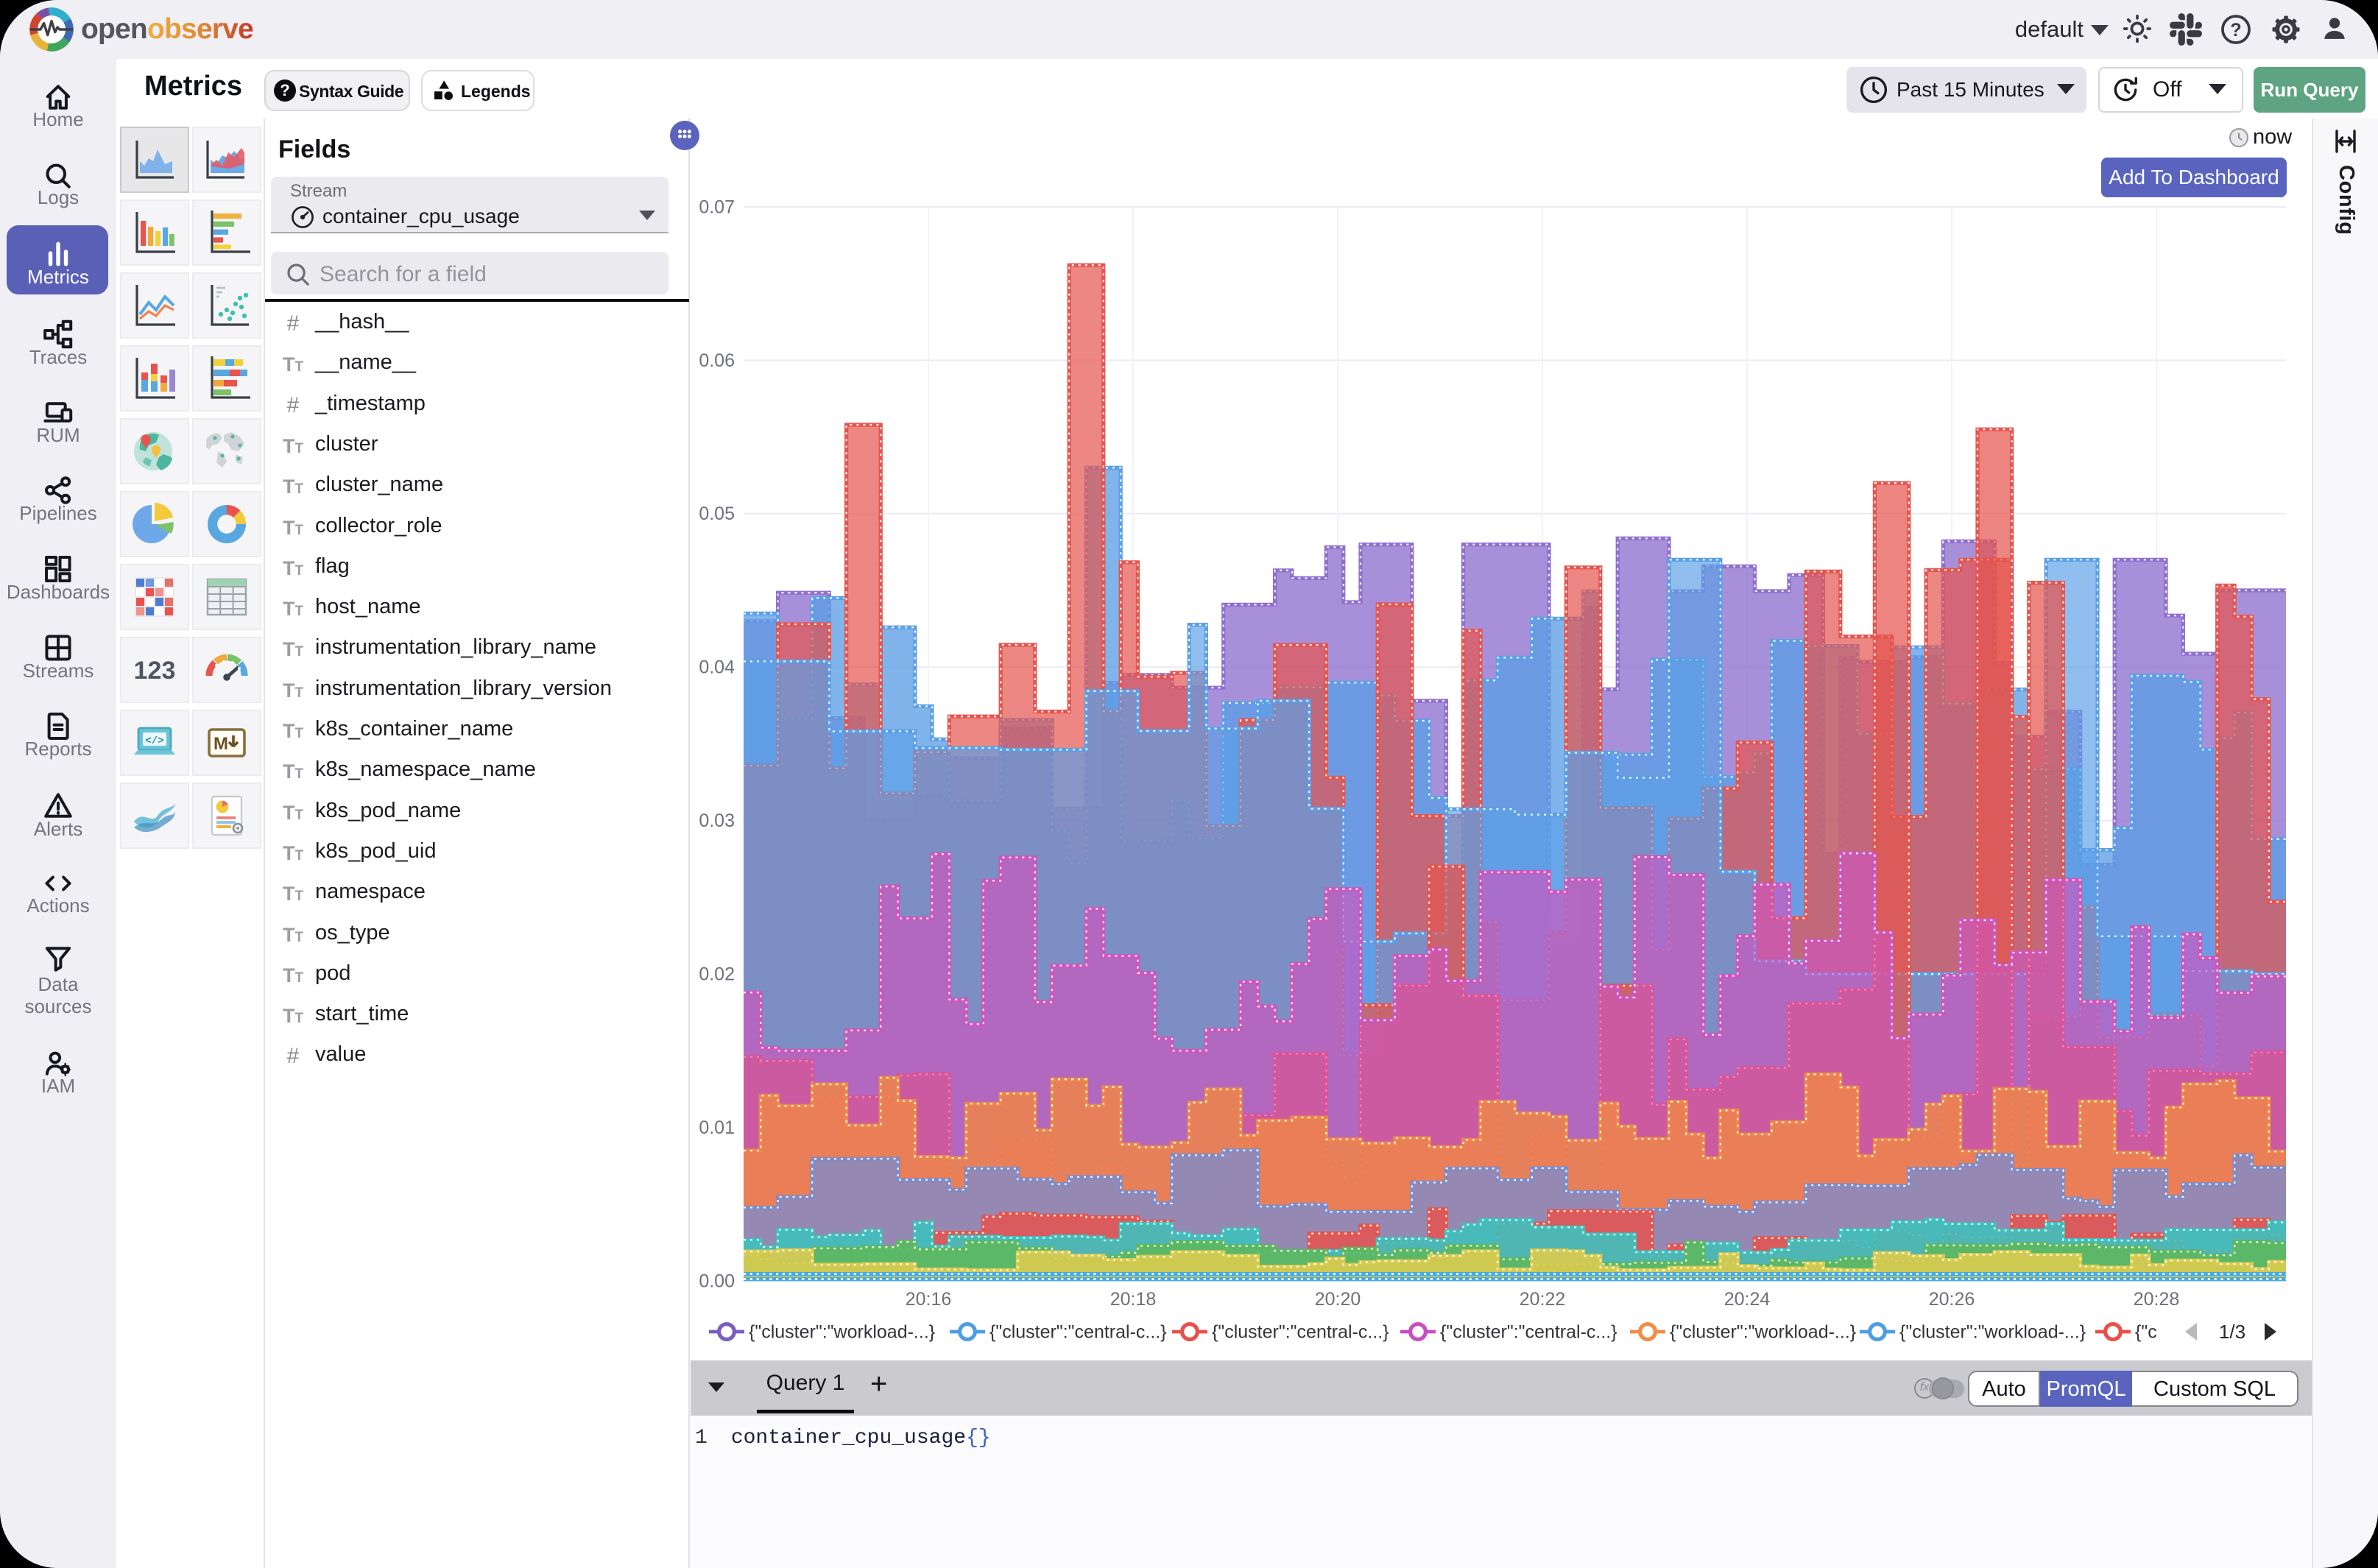  I want to click on svg-text: 0.04, so click(717, 668).